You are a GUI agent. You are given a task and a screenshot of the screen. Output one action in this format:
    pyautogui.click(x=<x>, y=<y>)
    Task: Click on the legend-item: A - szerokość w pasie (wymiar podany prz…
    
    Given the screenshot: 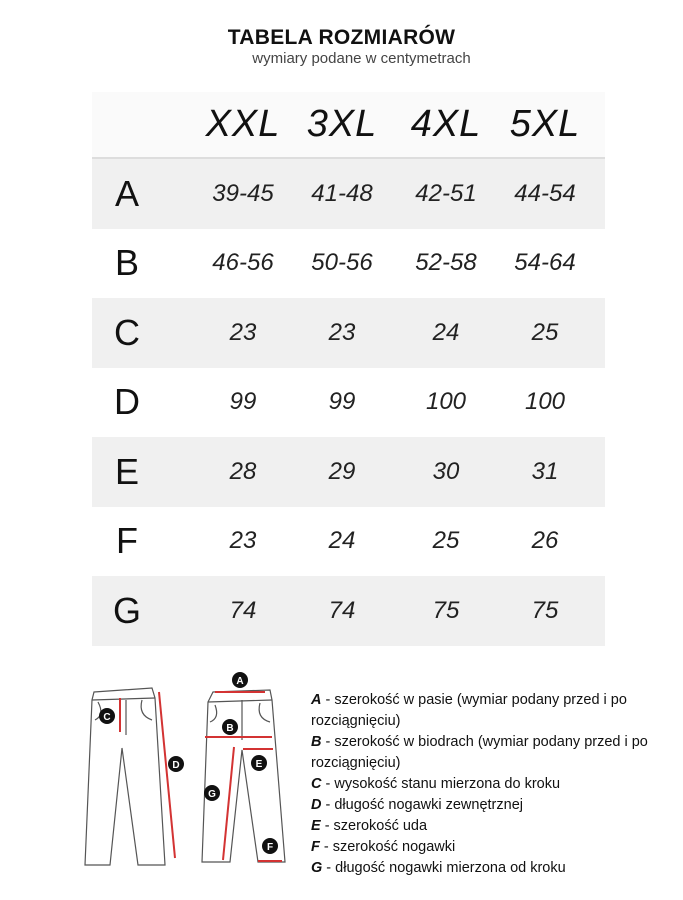 What is the action you would take?
    pyautogui.click(x=491, y=711)
    